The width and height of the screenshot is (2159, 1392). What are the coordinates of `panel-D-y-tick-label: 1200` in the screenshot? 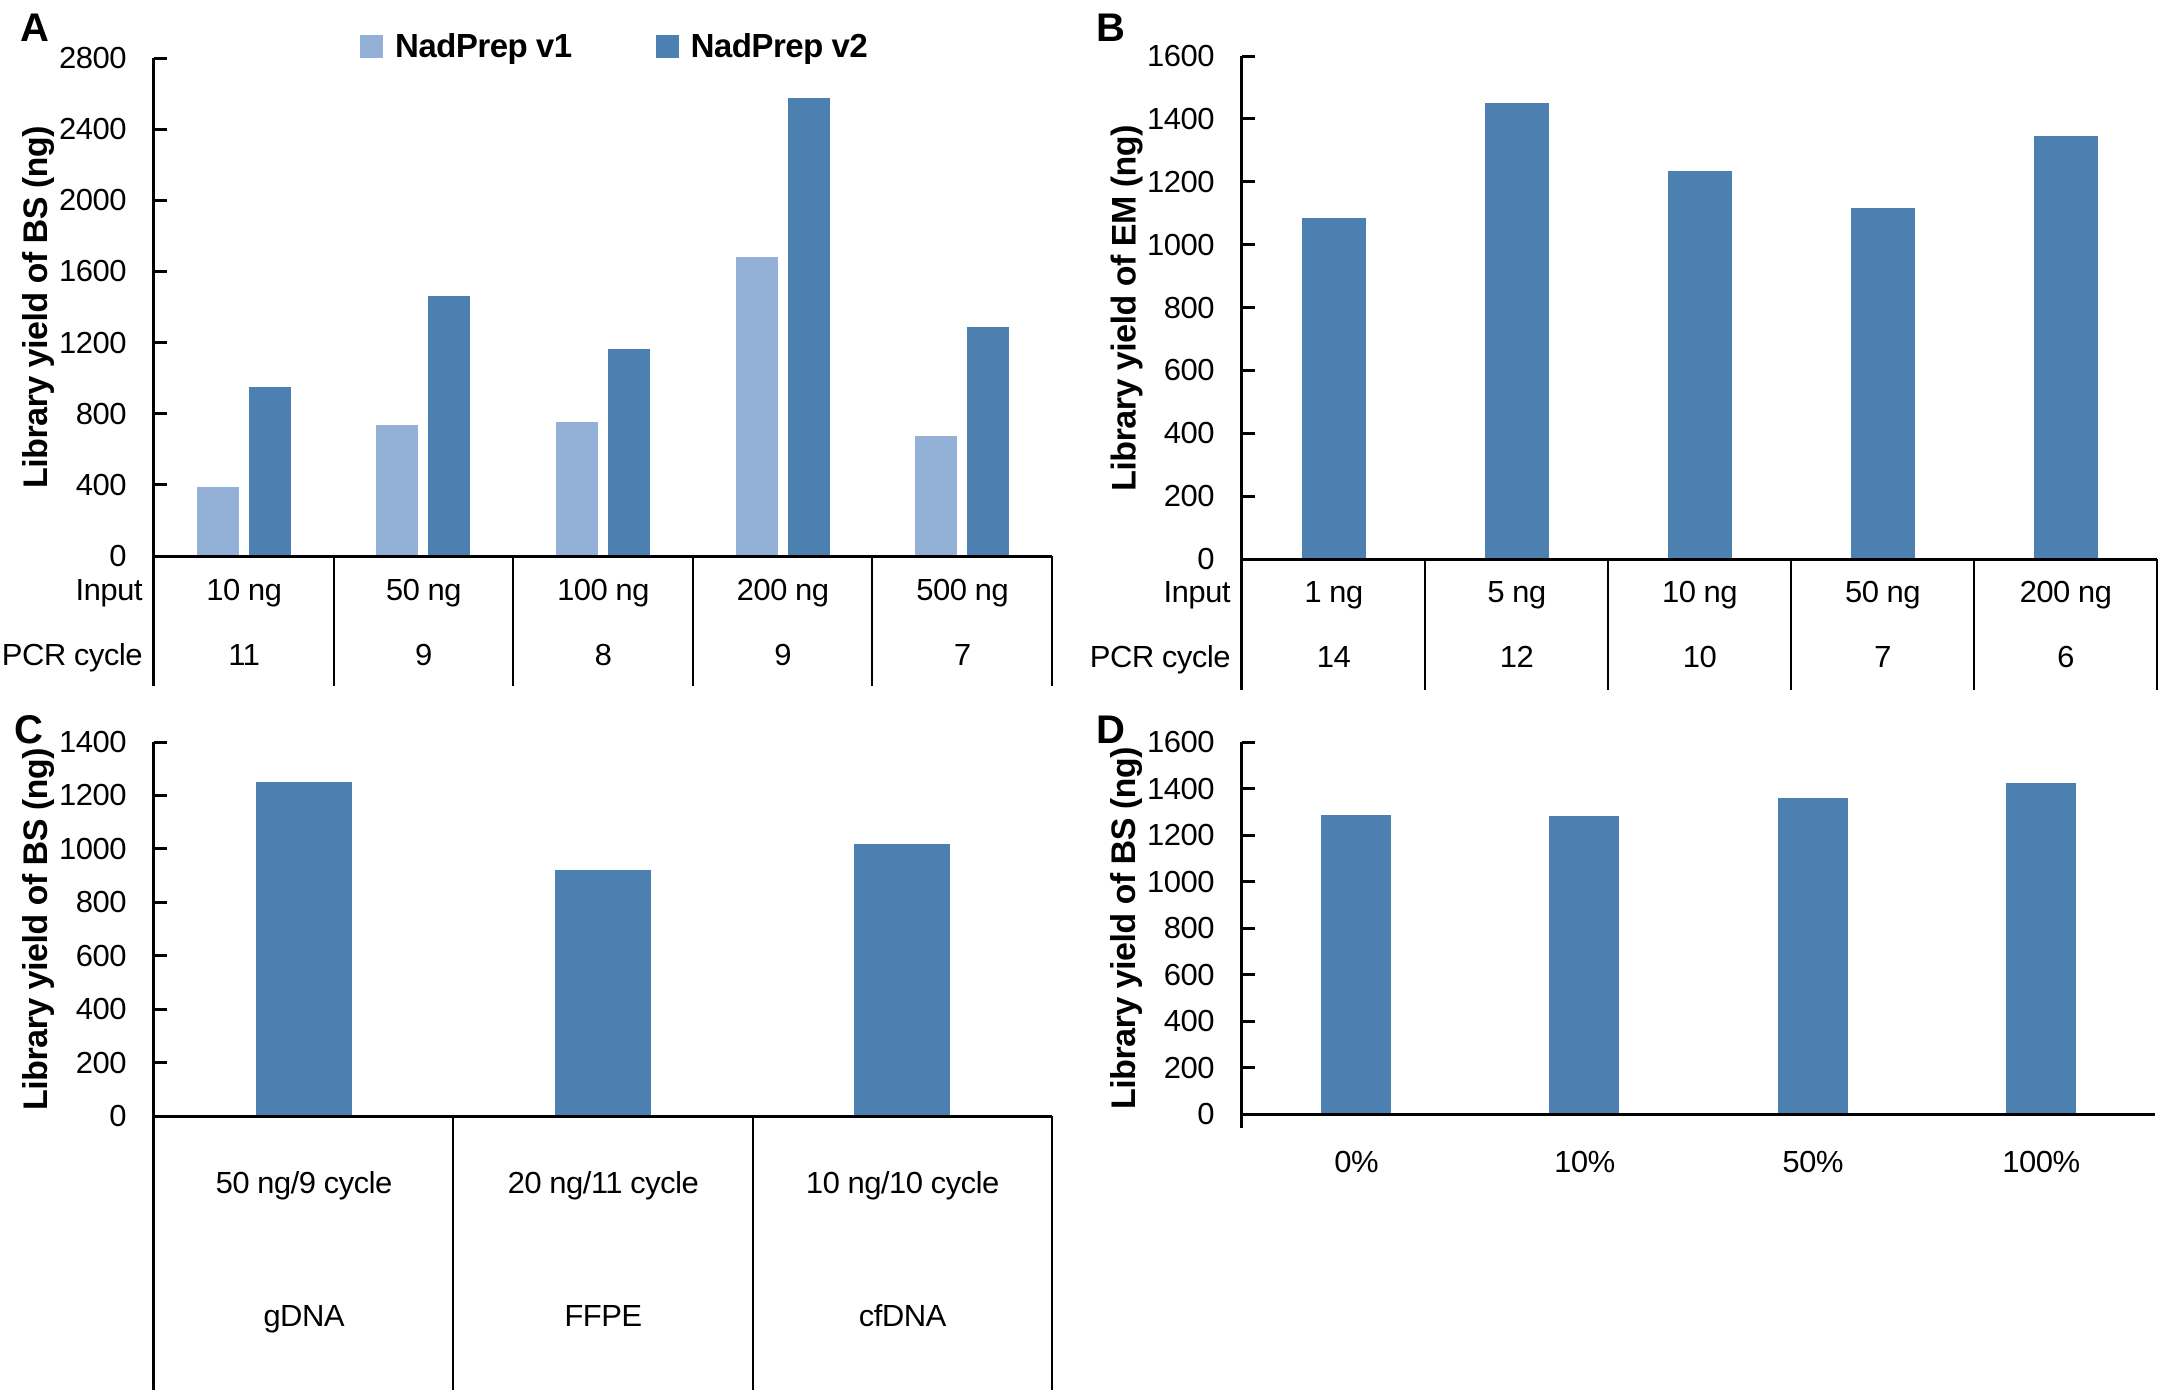 It's located at (1180, 834).